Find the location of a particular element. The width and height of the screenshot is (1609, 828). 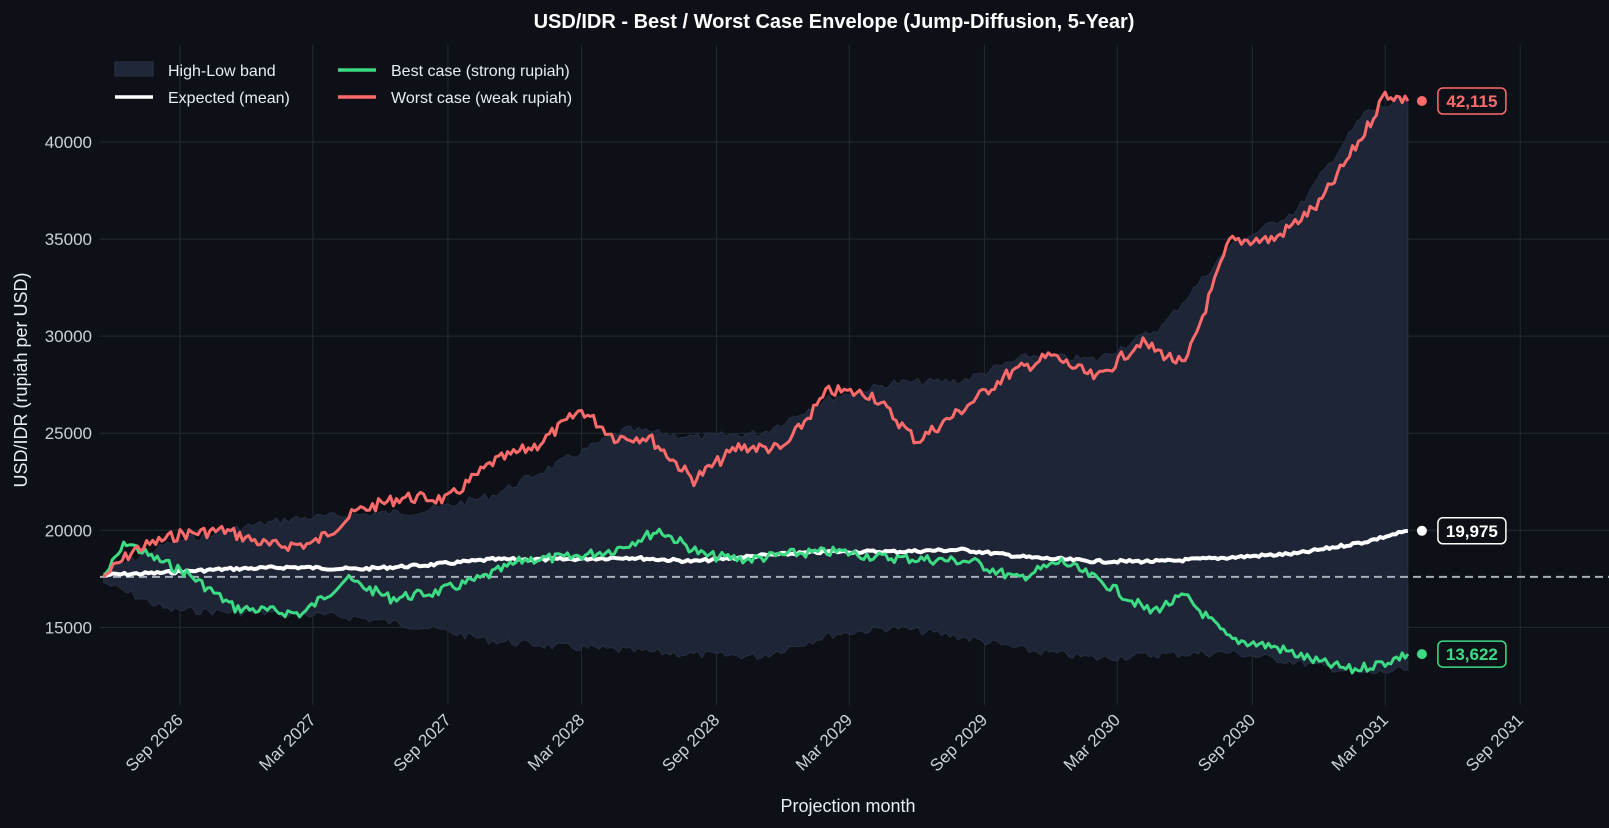

series-worst-case-weak-rupiah-end-label-box is located at coordinates (1472, 101).